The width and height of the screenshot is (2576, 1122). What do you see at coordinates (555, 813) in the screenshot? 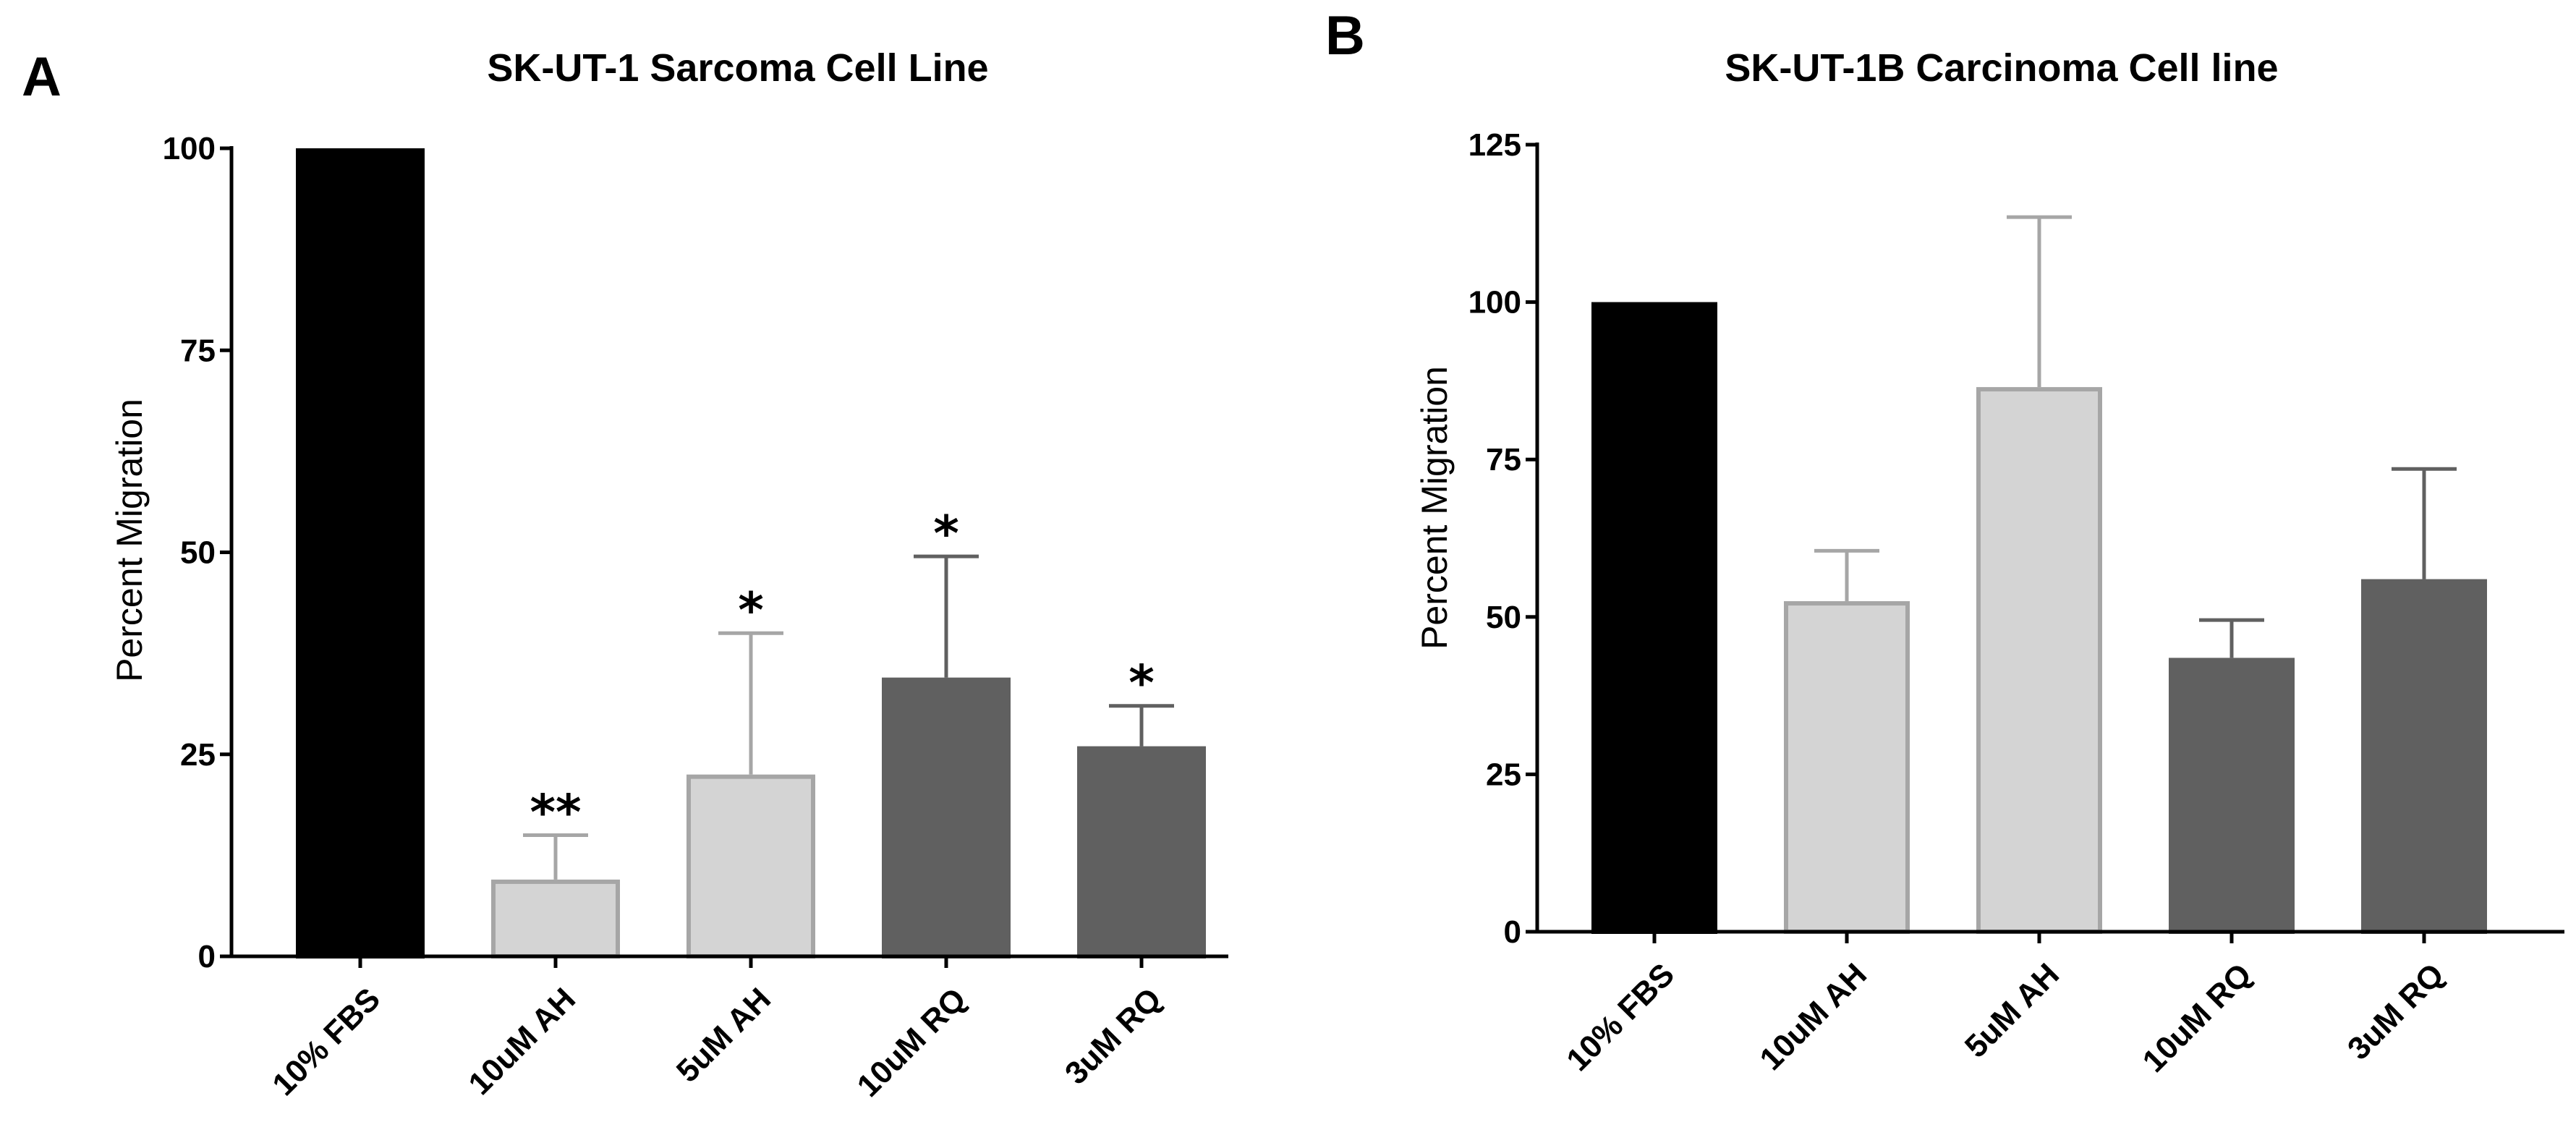
I see `significance-marker: **` at bounding box center [555, 813].